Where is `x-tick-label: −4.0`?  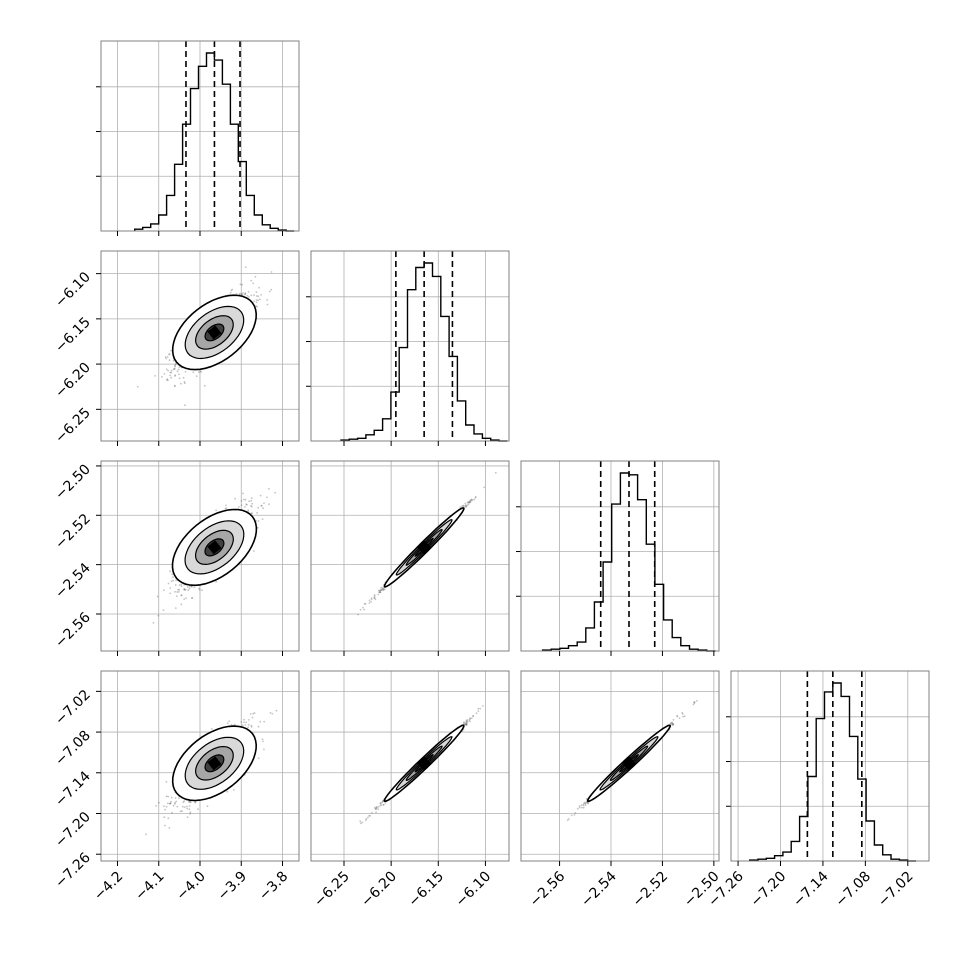
x-tick-label: −4.0 is located at coordinates (190, 886).